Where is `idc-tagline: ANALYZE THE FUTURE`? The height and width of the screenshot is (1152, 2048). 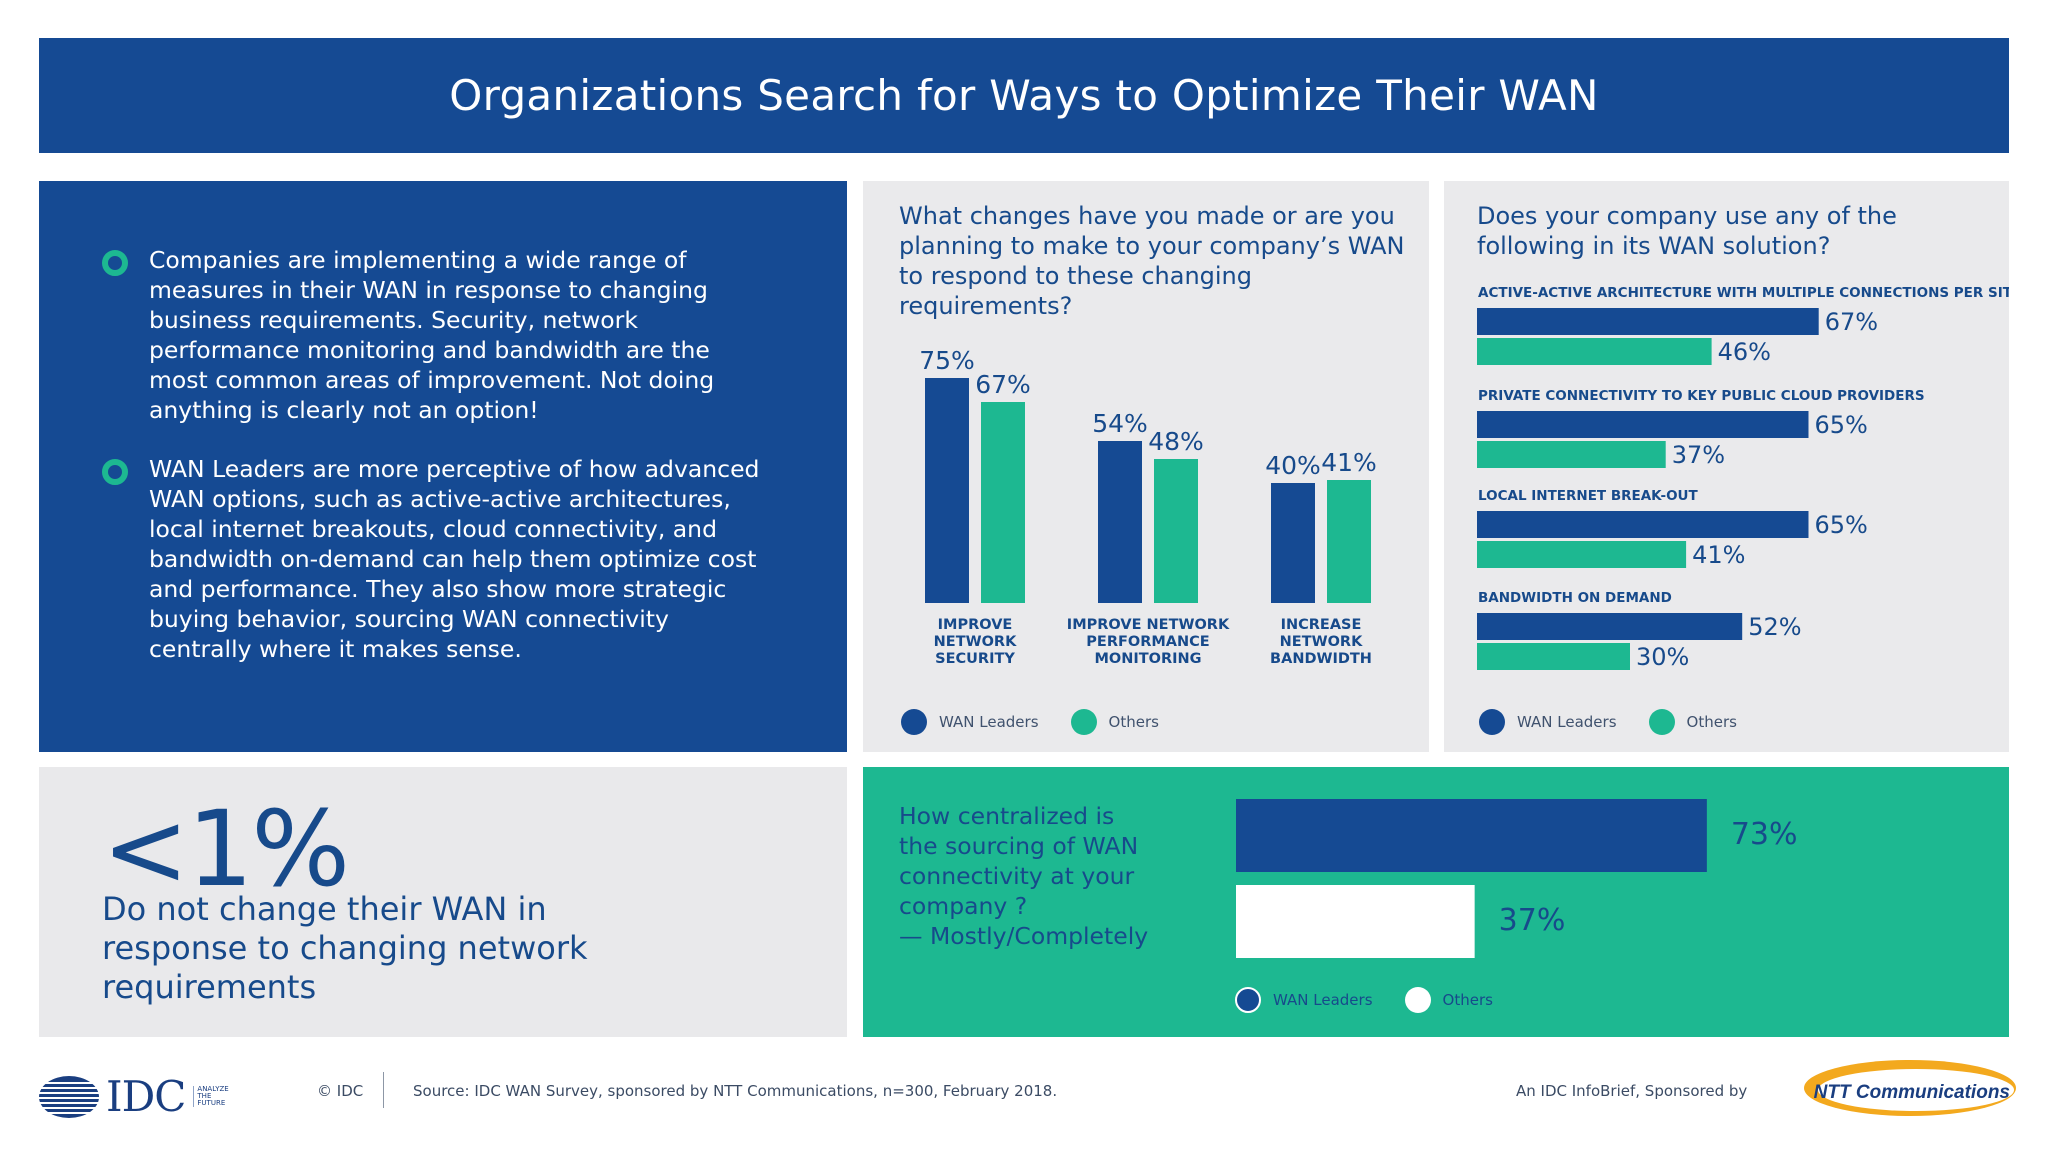 idc-tagline: ANALYZE THE FUTURE is located at coordinates (213, 1096).